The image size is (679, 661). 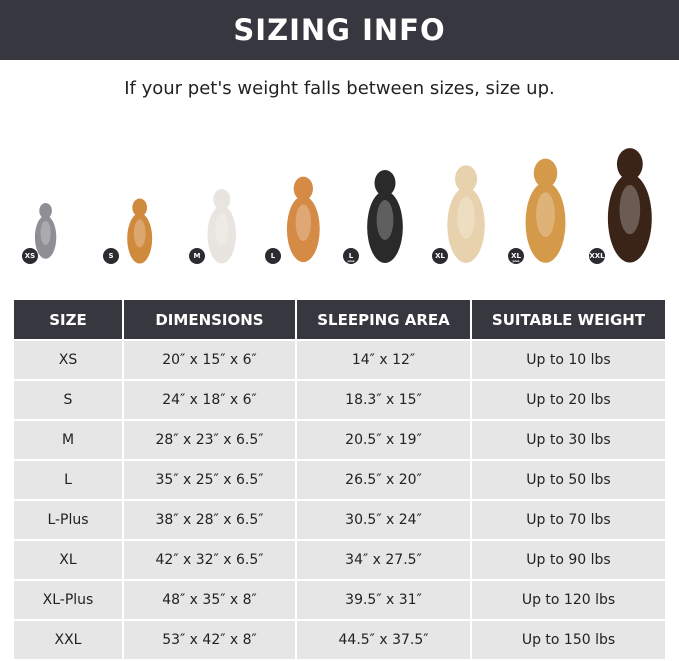 I want to click on badge-label: XXL, so click(x=597, y=256).